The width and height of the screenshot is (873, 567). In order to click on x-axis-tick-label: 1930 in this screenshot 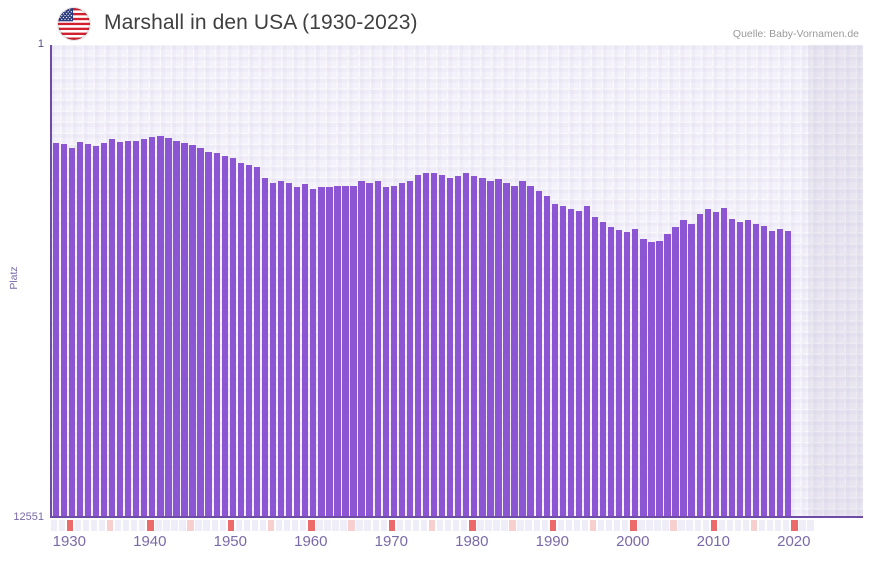, I will do `click(69, 541)`.